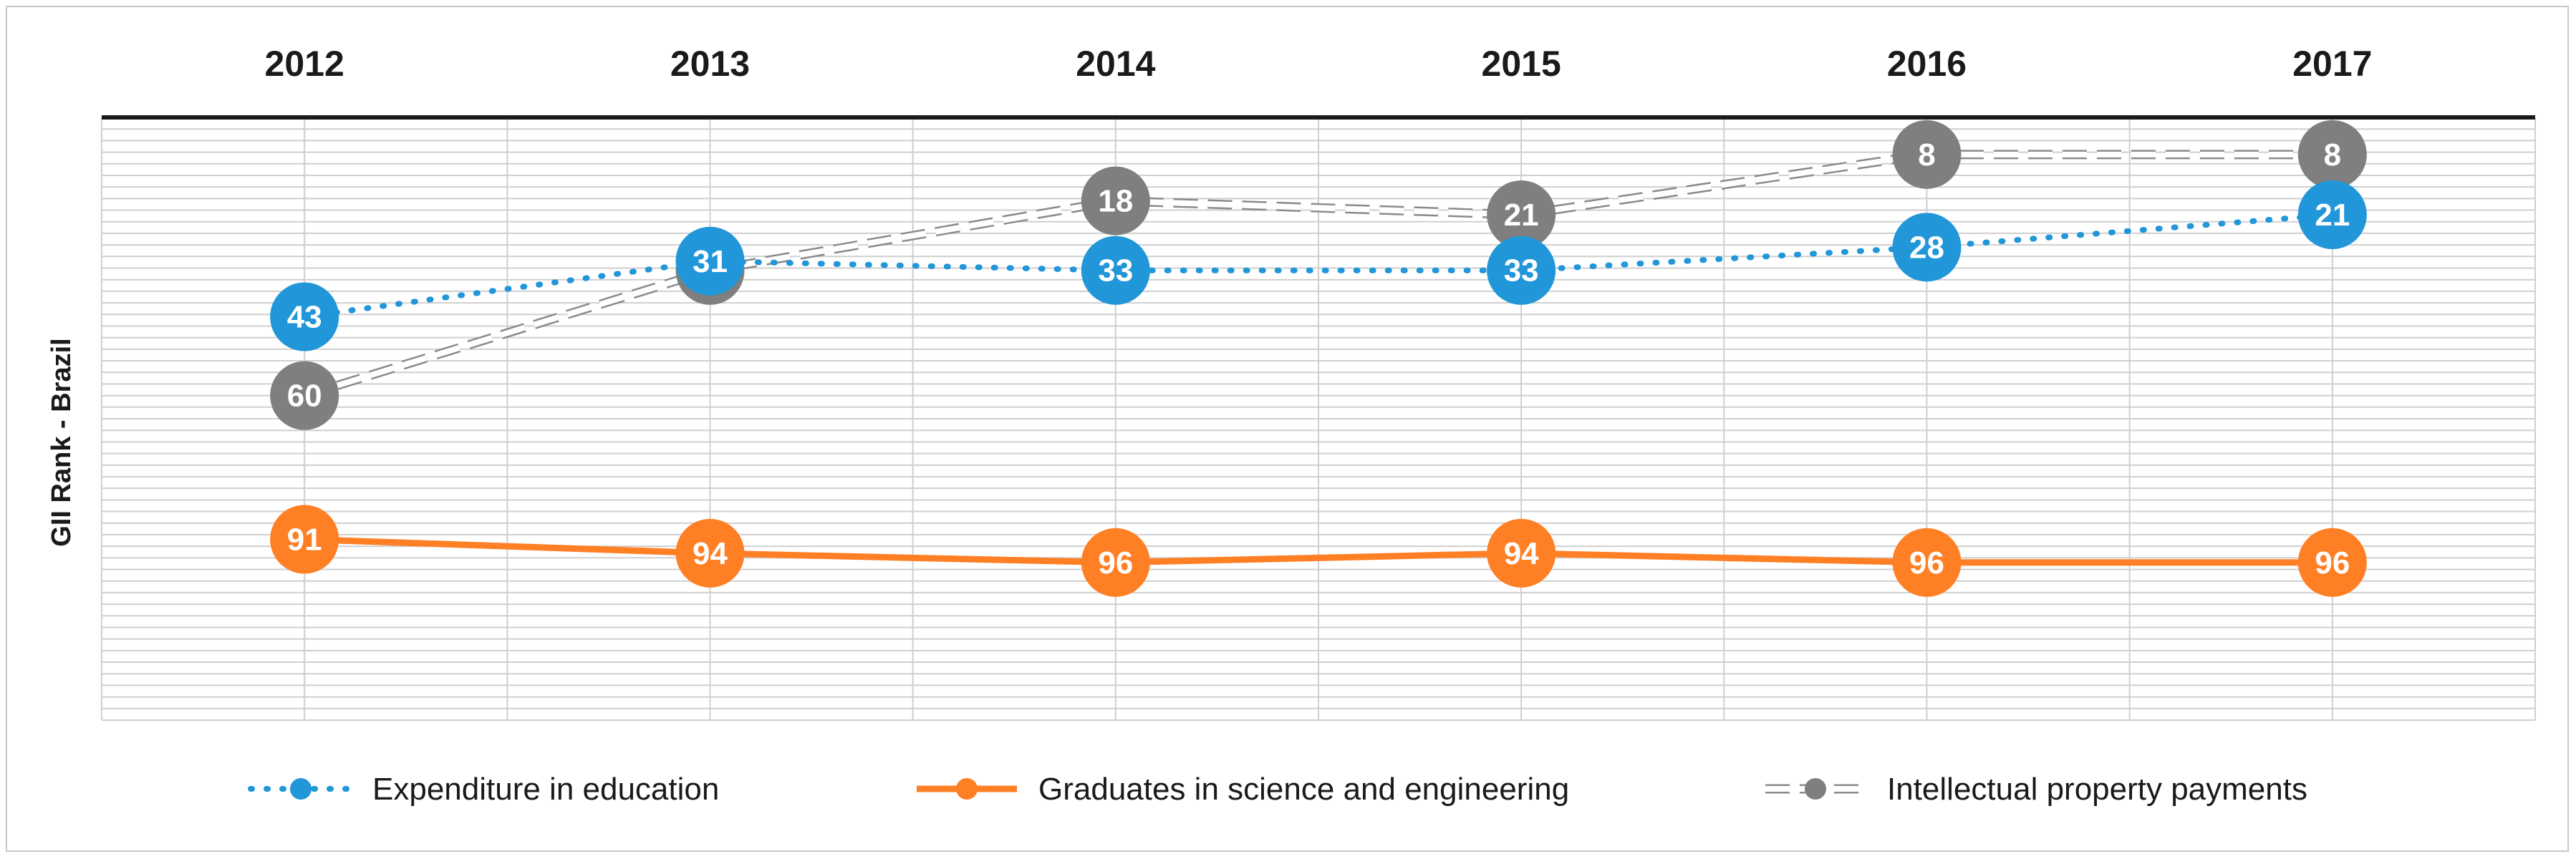 This screenshot has width=2576, height=859. Describe the element at coordinates (710, 64) in the screenshot. I see `x-tick-label: 2013` at that location.